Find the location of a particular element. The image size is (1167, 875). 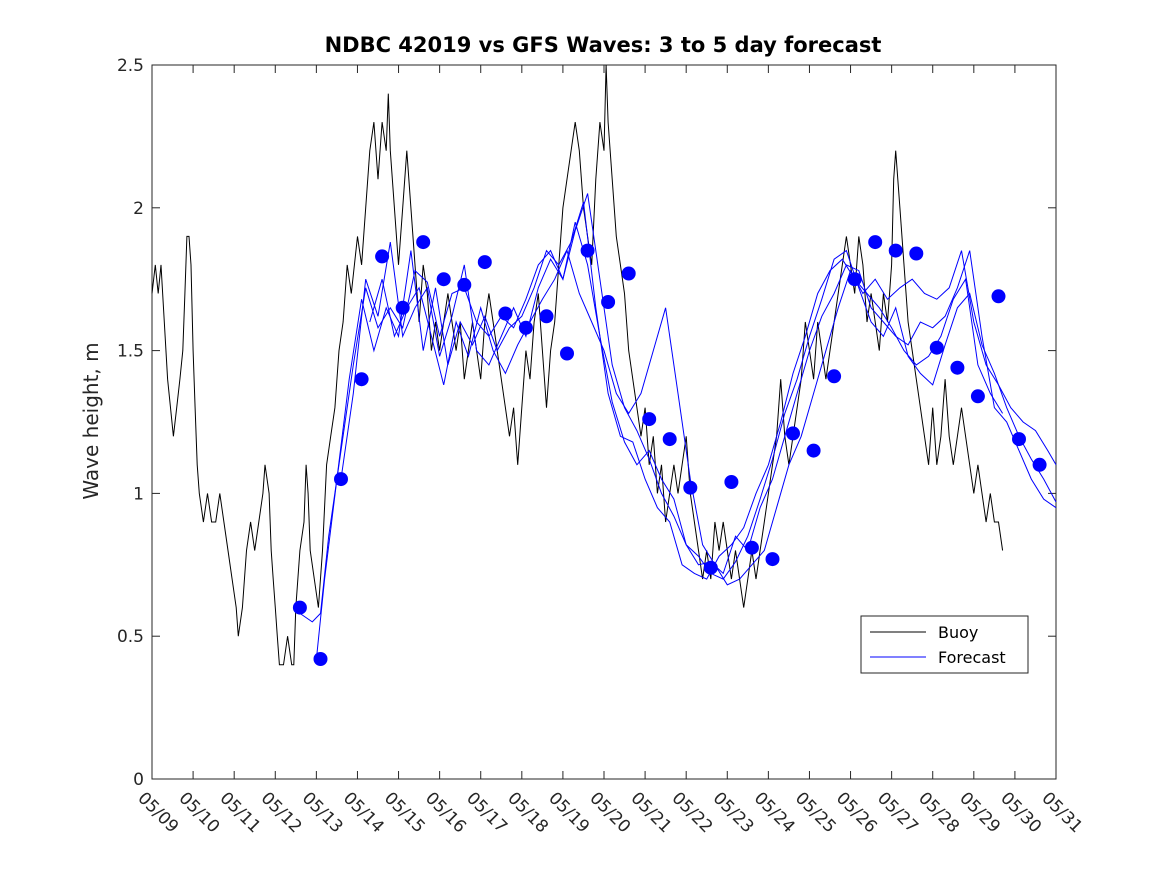

y-tick-label: 0.5 is located at coordinates (130, 637).